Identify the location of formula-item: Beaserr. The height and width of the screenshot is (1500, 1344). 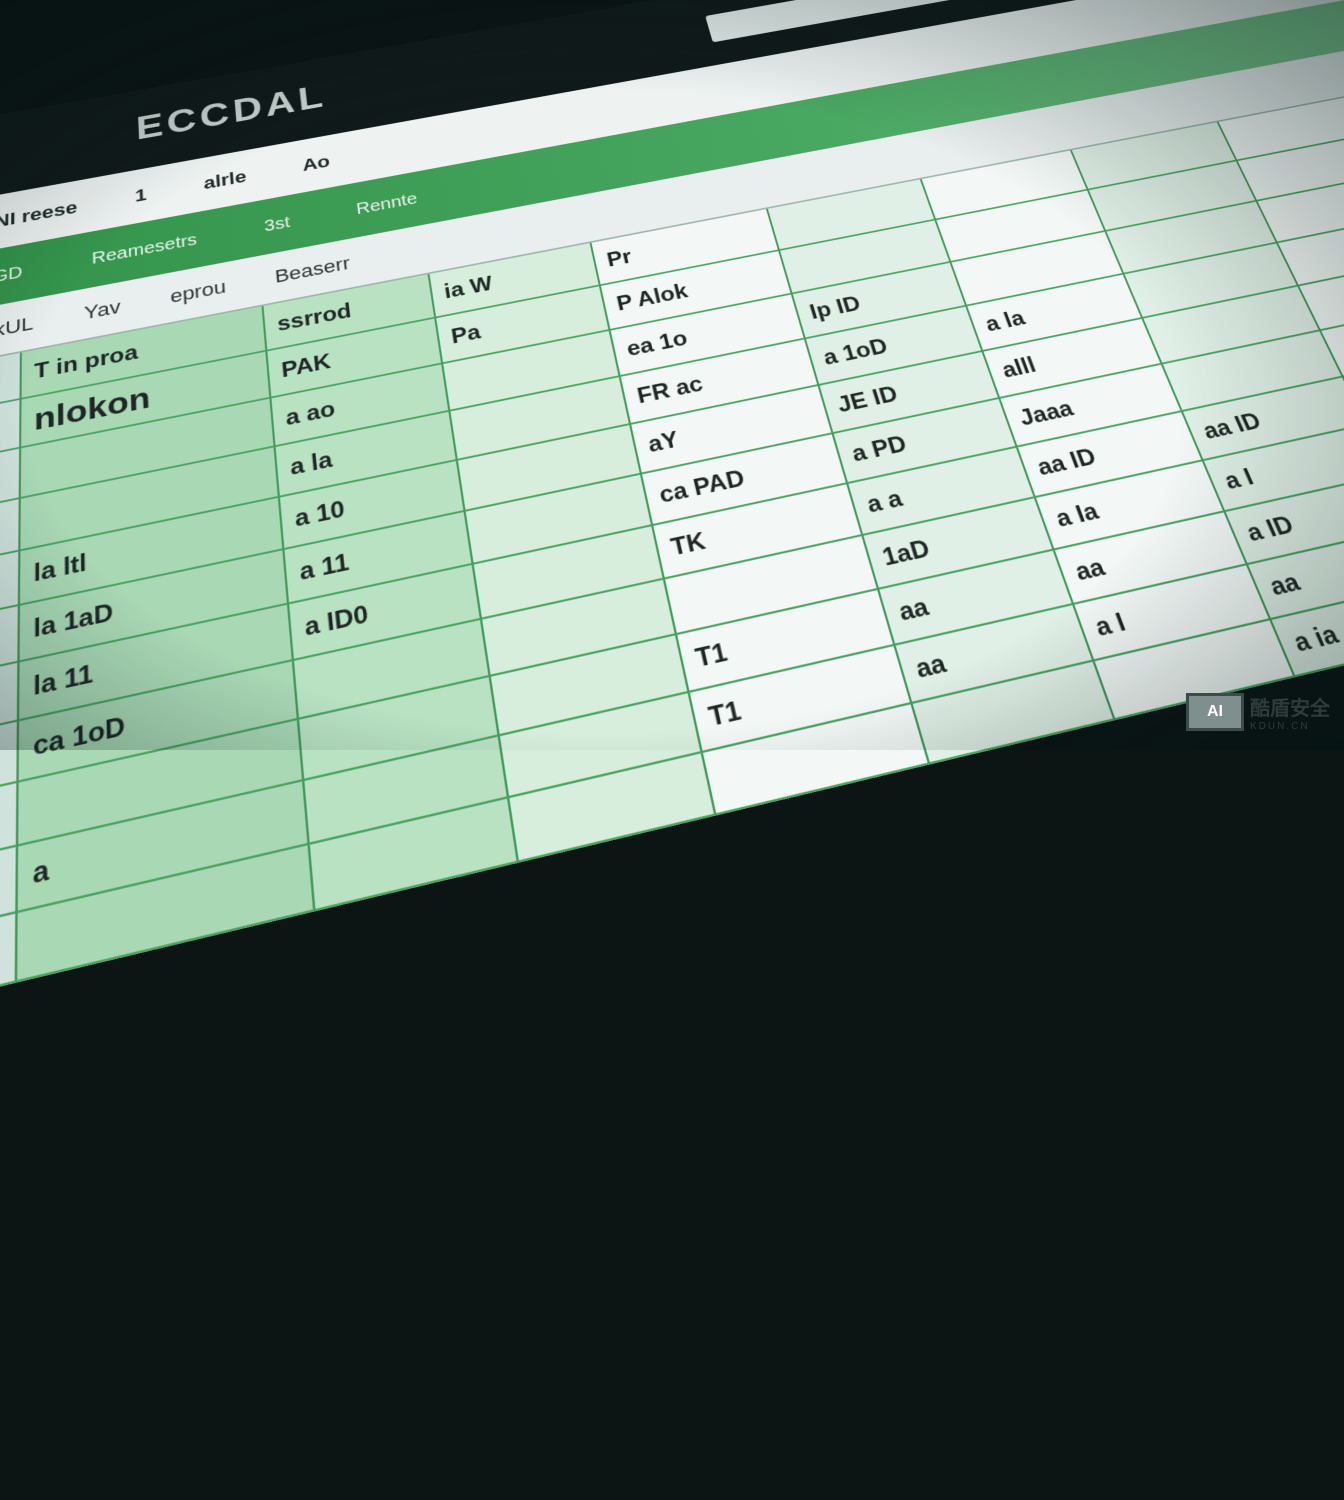
(312, 270).